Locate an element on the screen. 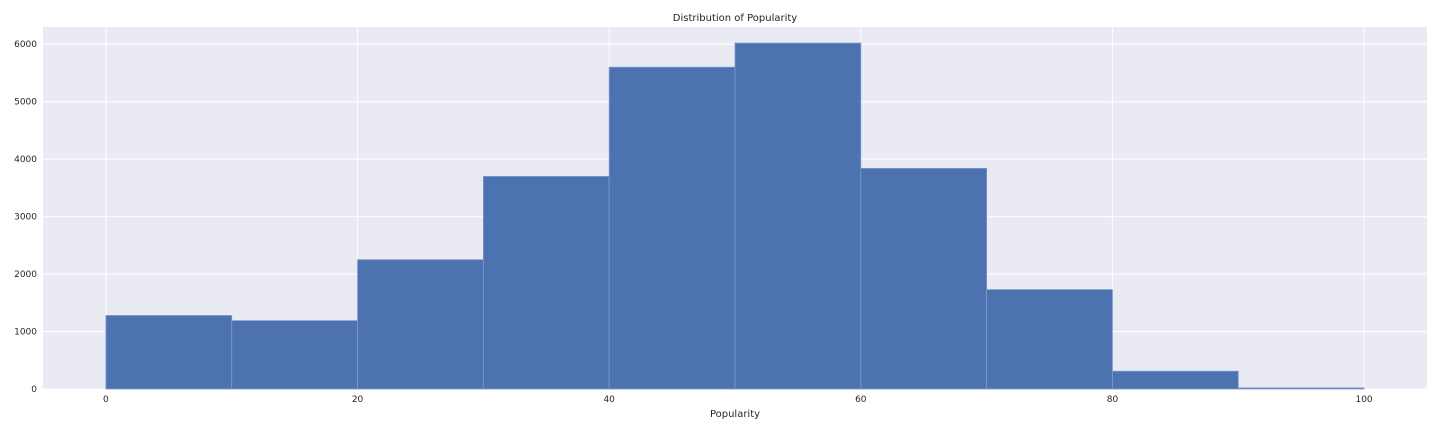 The image size is (1440, 432). x-tick-label: 20 is located at coordinates (358, 400).